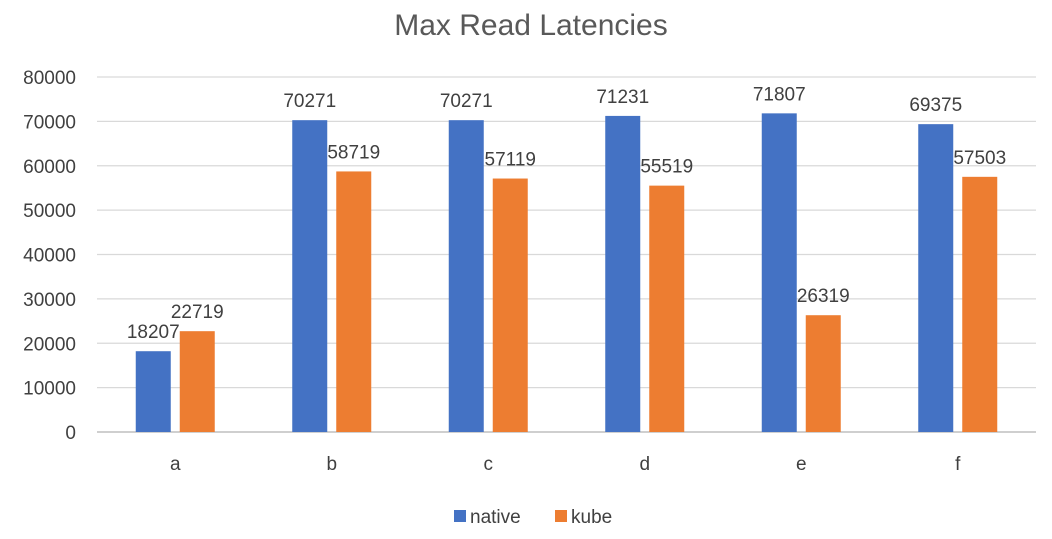 The image size is (1052, 539). What do you see at coordinates (153, 332) in the screenshot?
I see `data-label-native: 18207` at bounding box center [153, 332].